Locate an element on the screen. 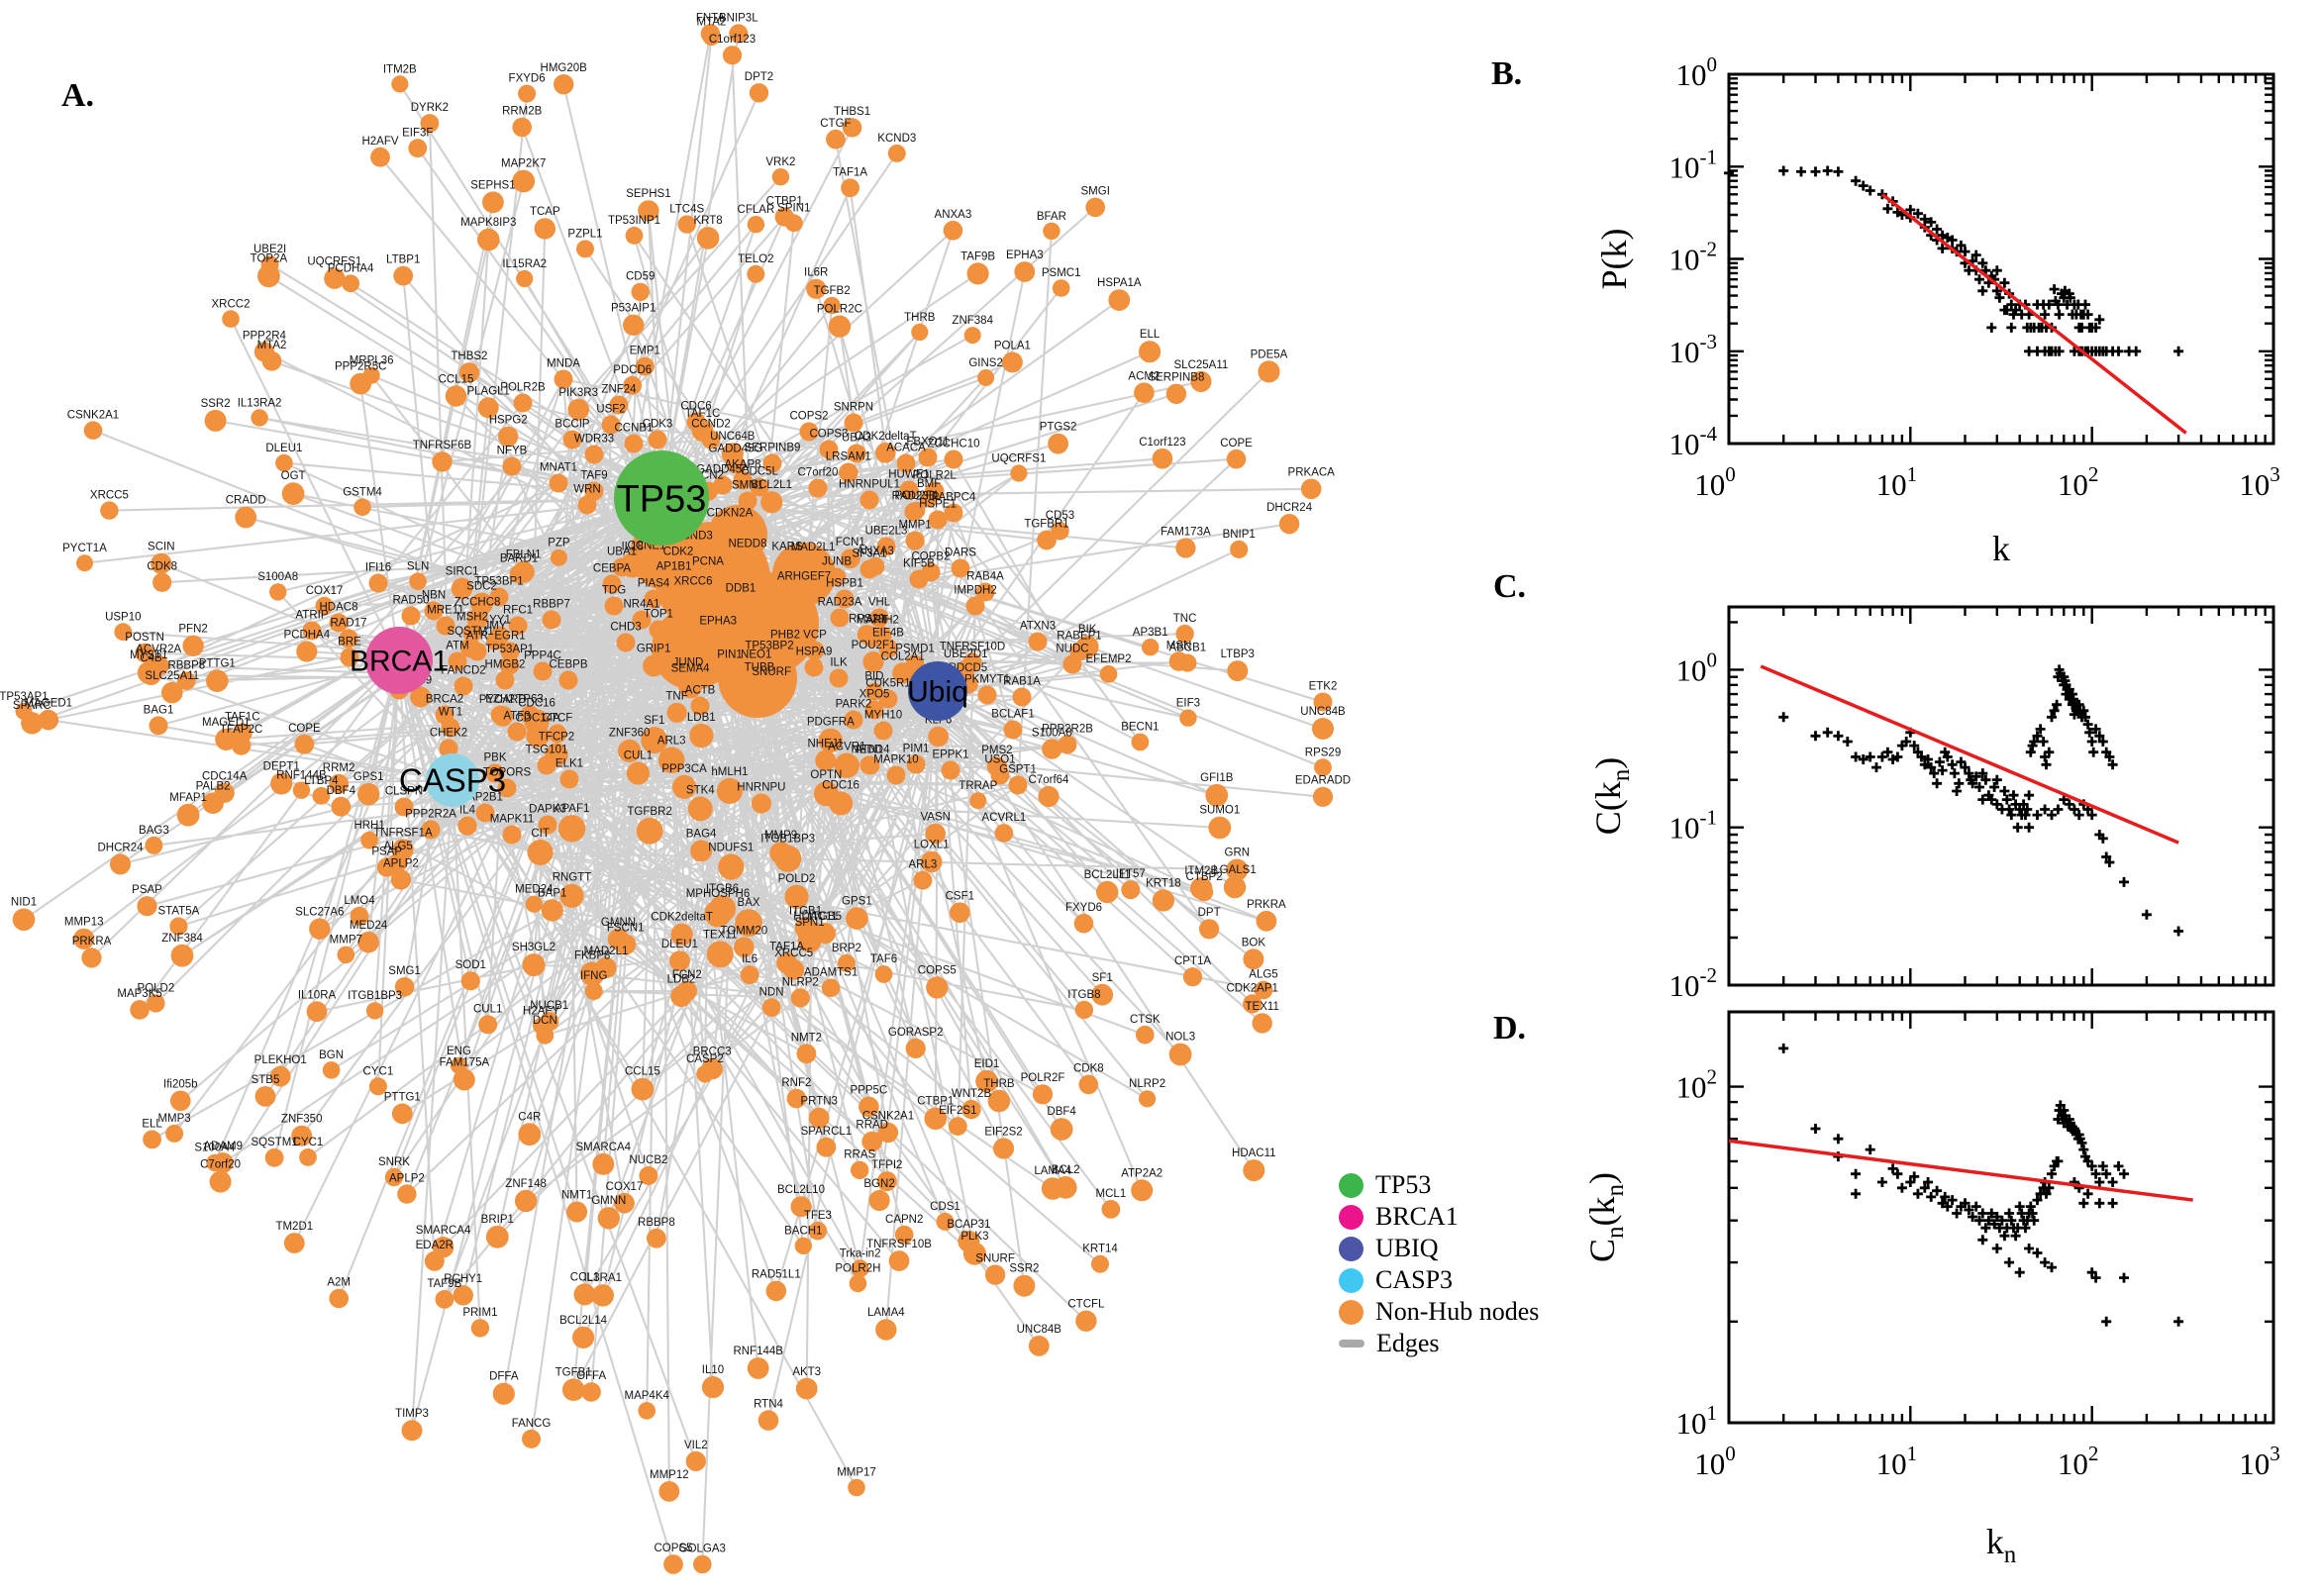 This screenshot has height=1596, width=2323. network-node-label: GRN is located at coordinates (1238, 853).